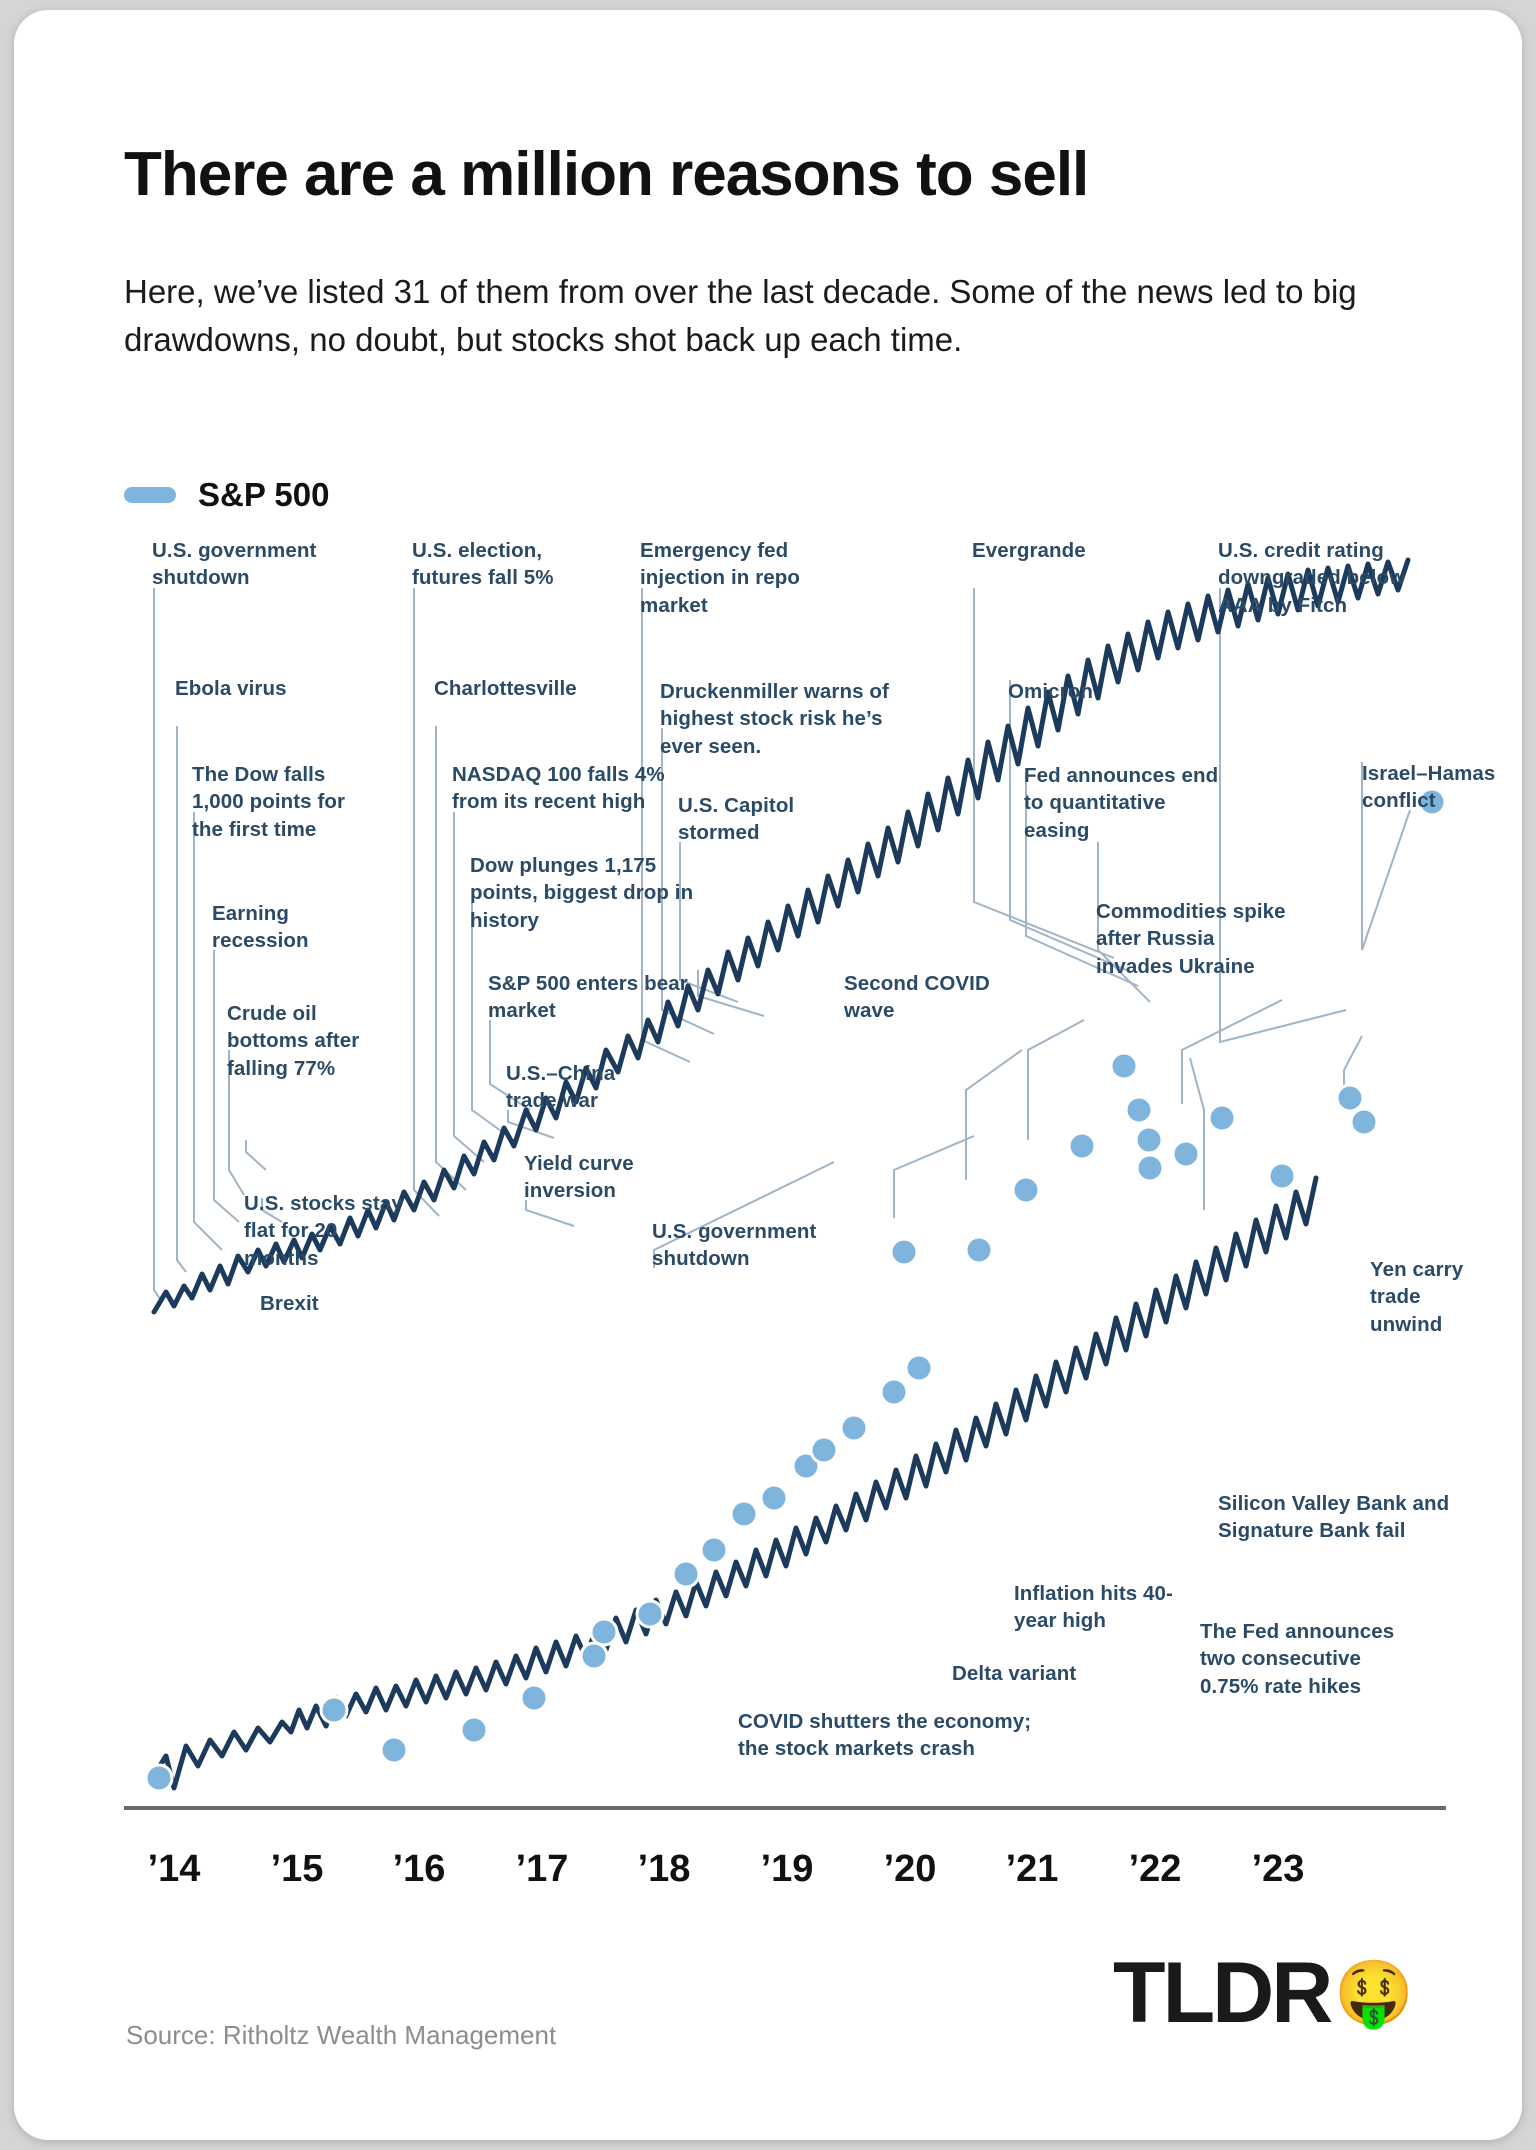 The image size is (1536, 2150). I want to click on marker-sp500-bear-market, so click(774, 1498).